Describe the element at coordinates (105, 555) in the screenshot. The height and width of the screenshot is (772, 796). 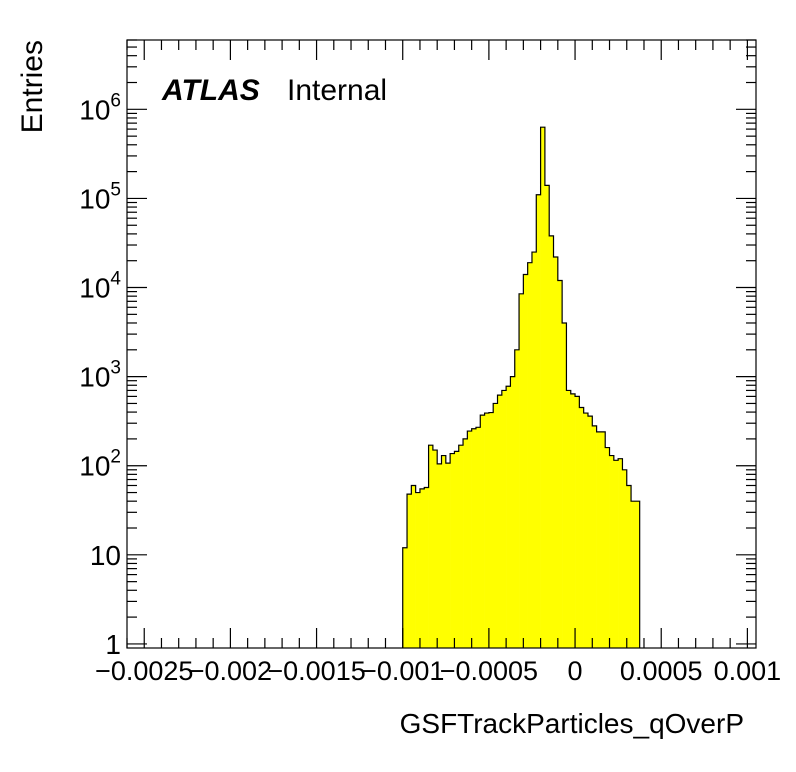
I see `y-tick-label: 10` at that location.